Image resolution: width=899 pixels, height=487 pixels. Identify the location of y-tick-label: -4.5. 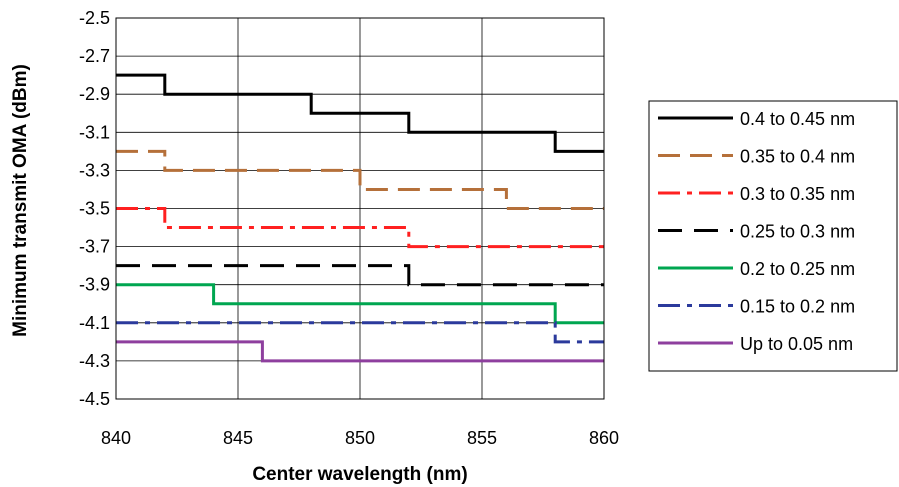
(94, 399).